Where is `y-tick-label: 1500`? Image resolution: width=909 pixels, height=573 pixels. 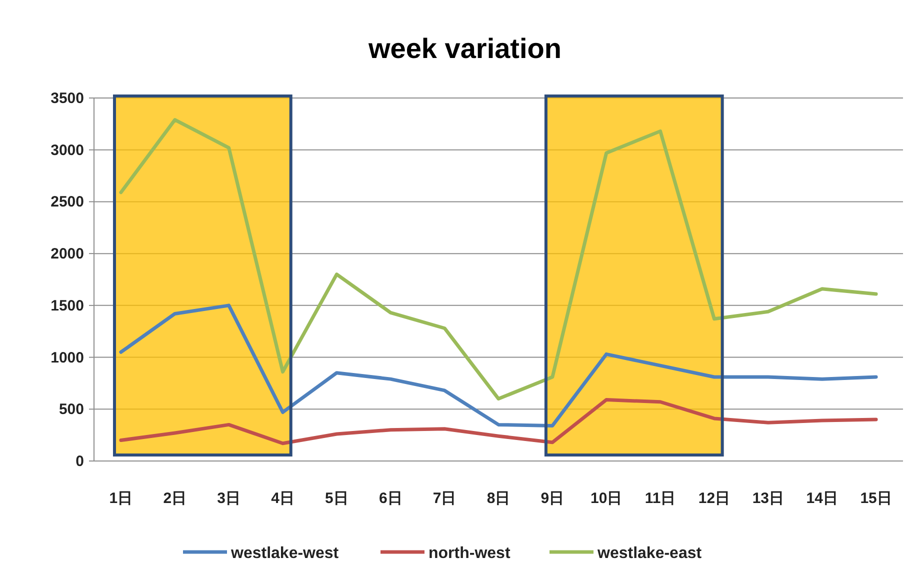 y-tick-label: 1500 is located at coordinates (67, 305).